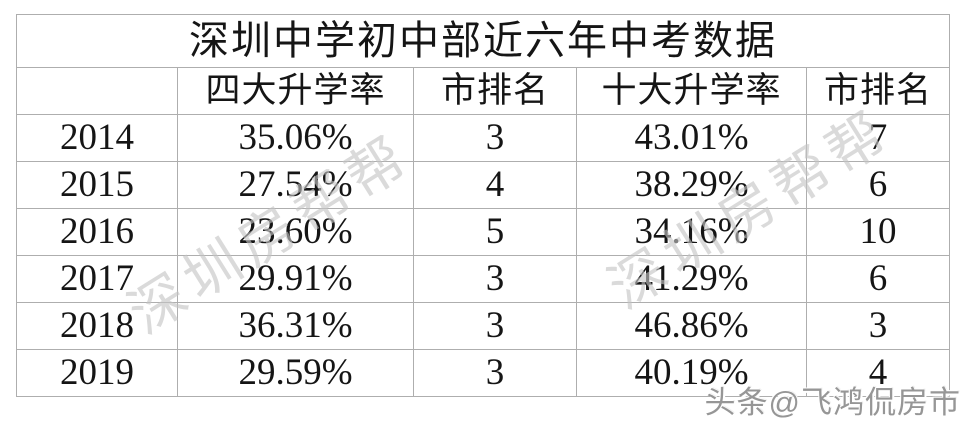  Describe the element at coordinates (878, 138) in the screenshot. I see `ten-rank-cell: 7` at that location.